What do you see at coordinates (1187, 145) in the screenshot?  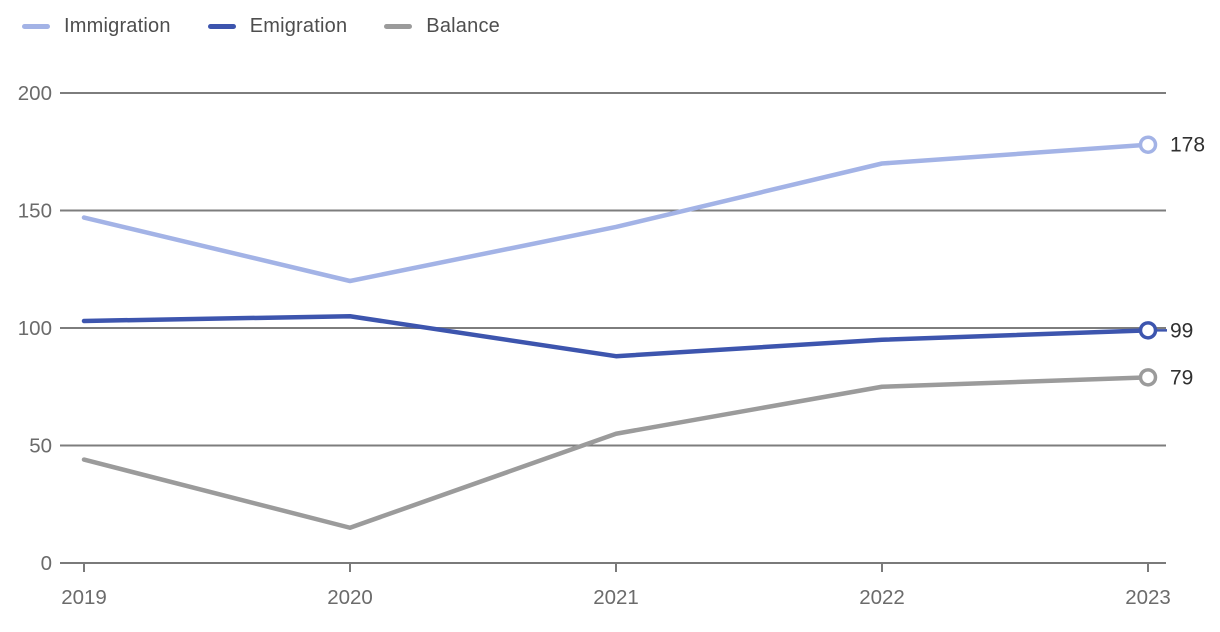 I see `end-value-label-immigration: 178` at bounding box center [1187, 145].